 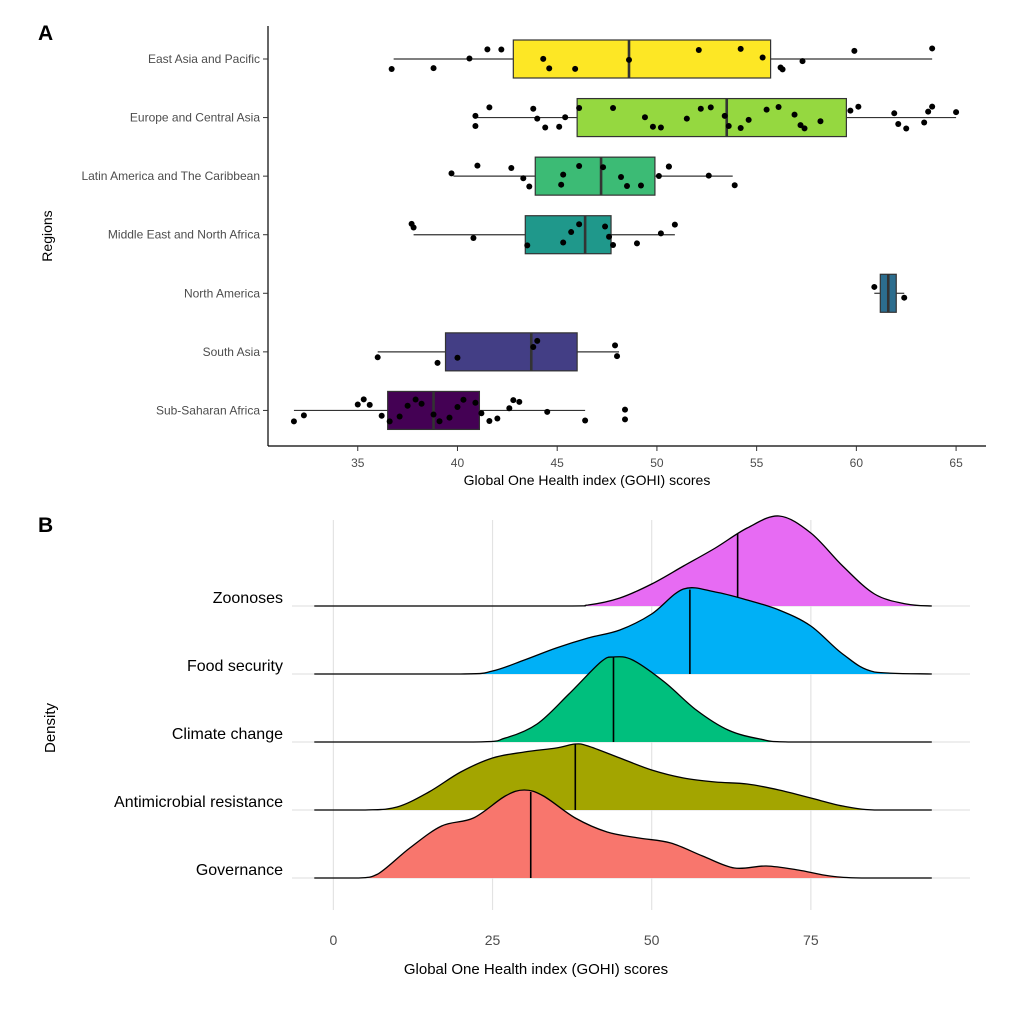 What do you see at coordinates (227, 734) in the screenshot?
I see `ridge-label: Climate change` at bounding box center [227, 734].